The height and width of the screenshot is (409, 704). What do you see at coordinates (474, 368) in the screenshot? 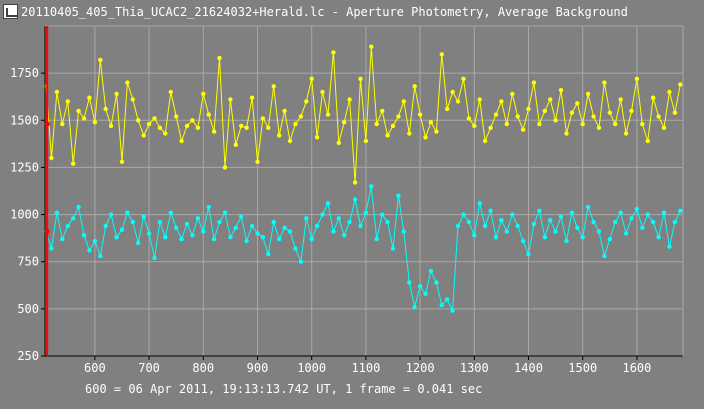
I see `x-tick-label: 1300` at bounding box center [474, 368].